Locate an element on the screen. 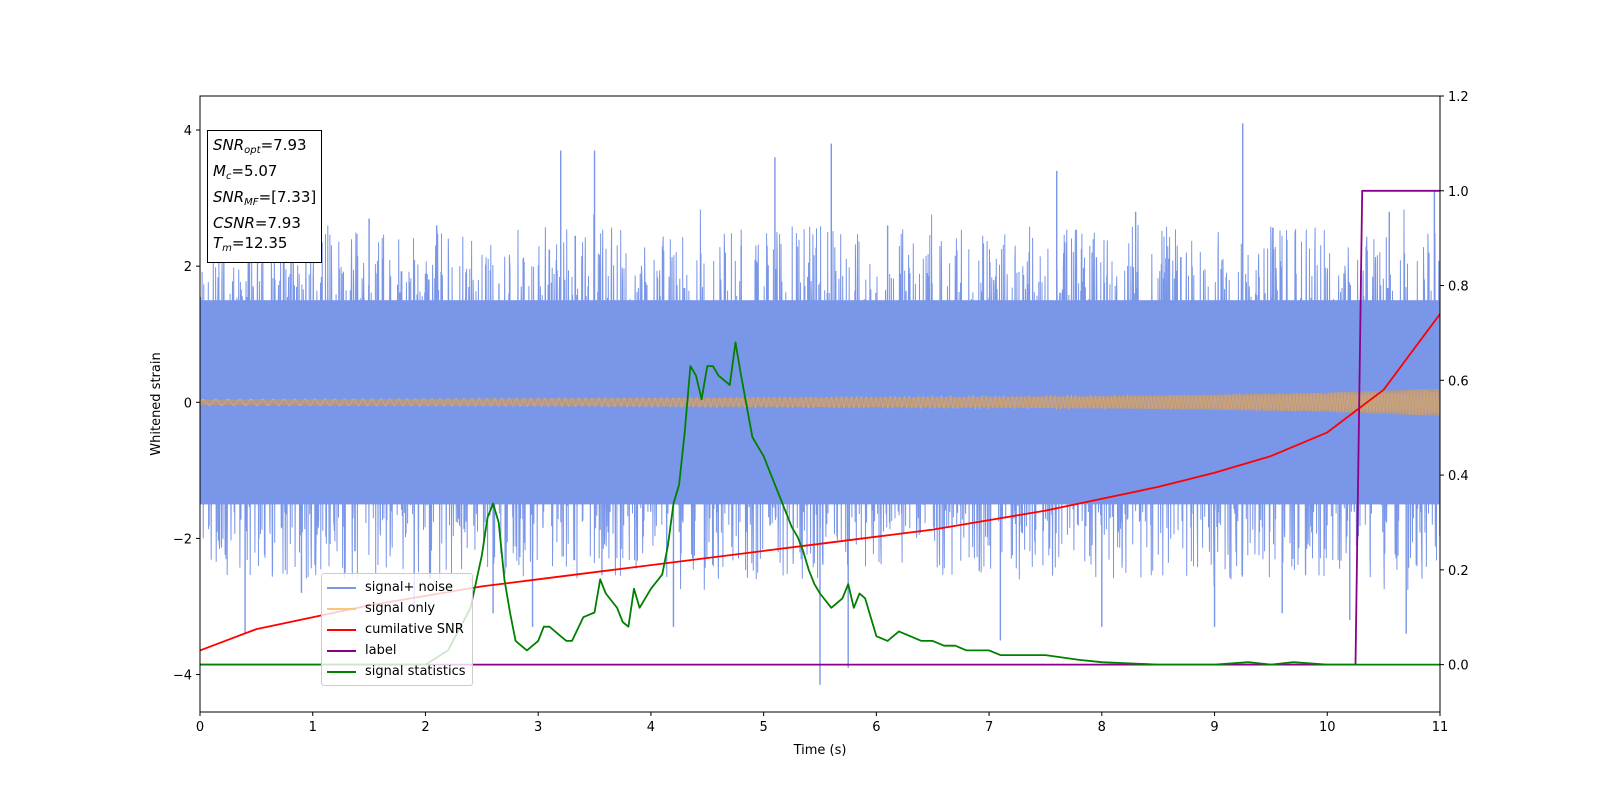 The image size is (1600, 800). snr-mf-annotation: SNRMF=[7.33] is located at coordinates (265, 198).